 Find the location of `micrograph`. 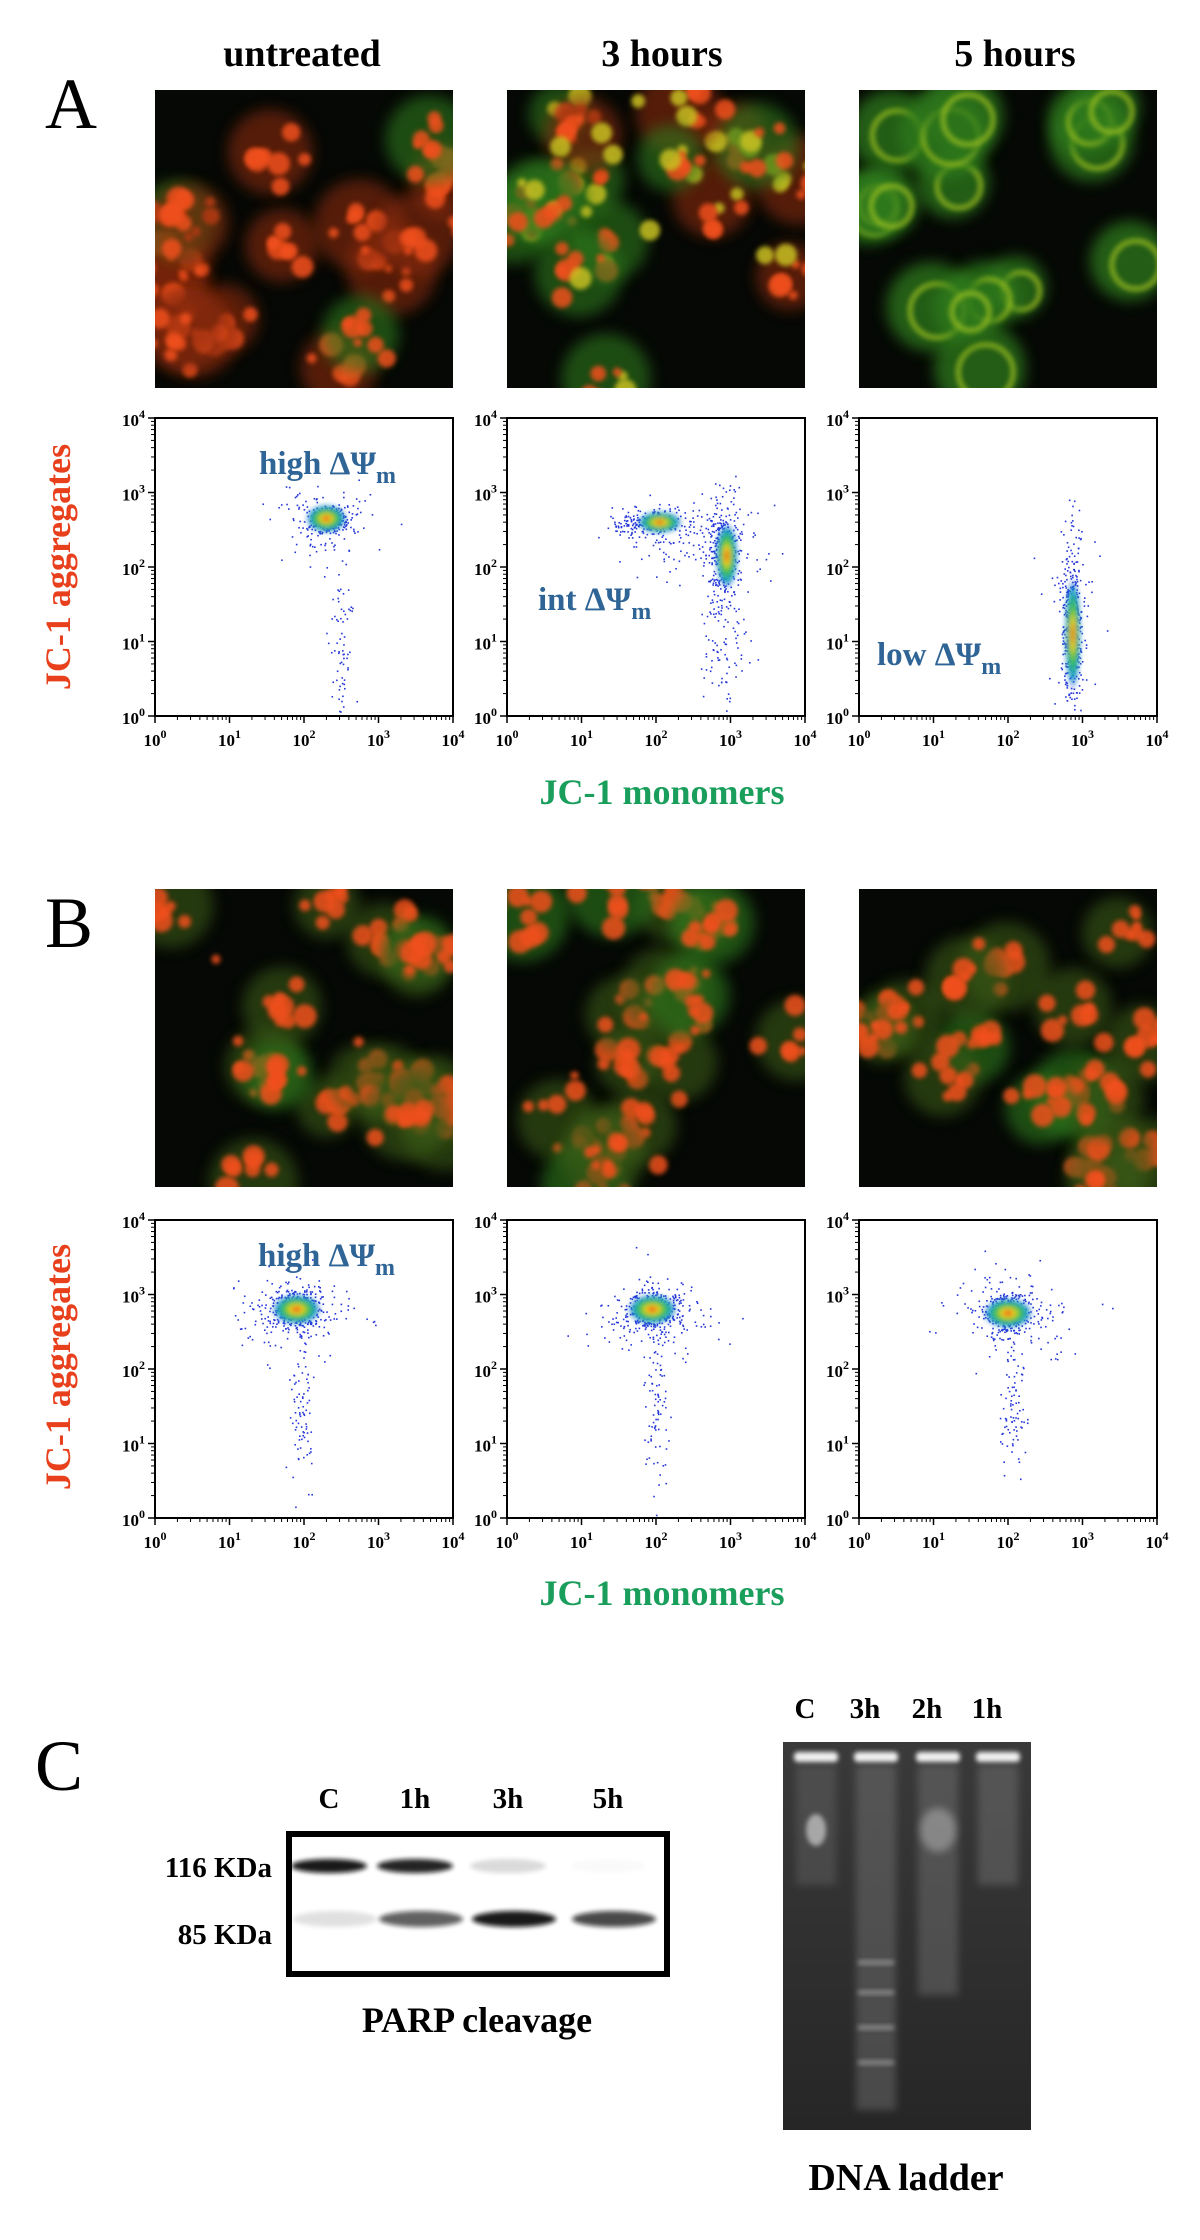

micrograph is located at coordinates (1008, 1038).